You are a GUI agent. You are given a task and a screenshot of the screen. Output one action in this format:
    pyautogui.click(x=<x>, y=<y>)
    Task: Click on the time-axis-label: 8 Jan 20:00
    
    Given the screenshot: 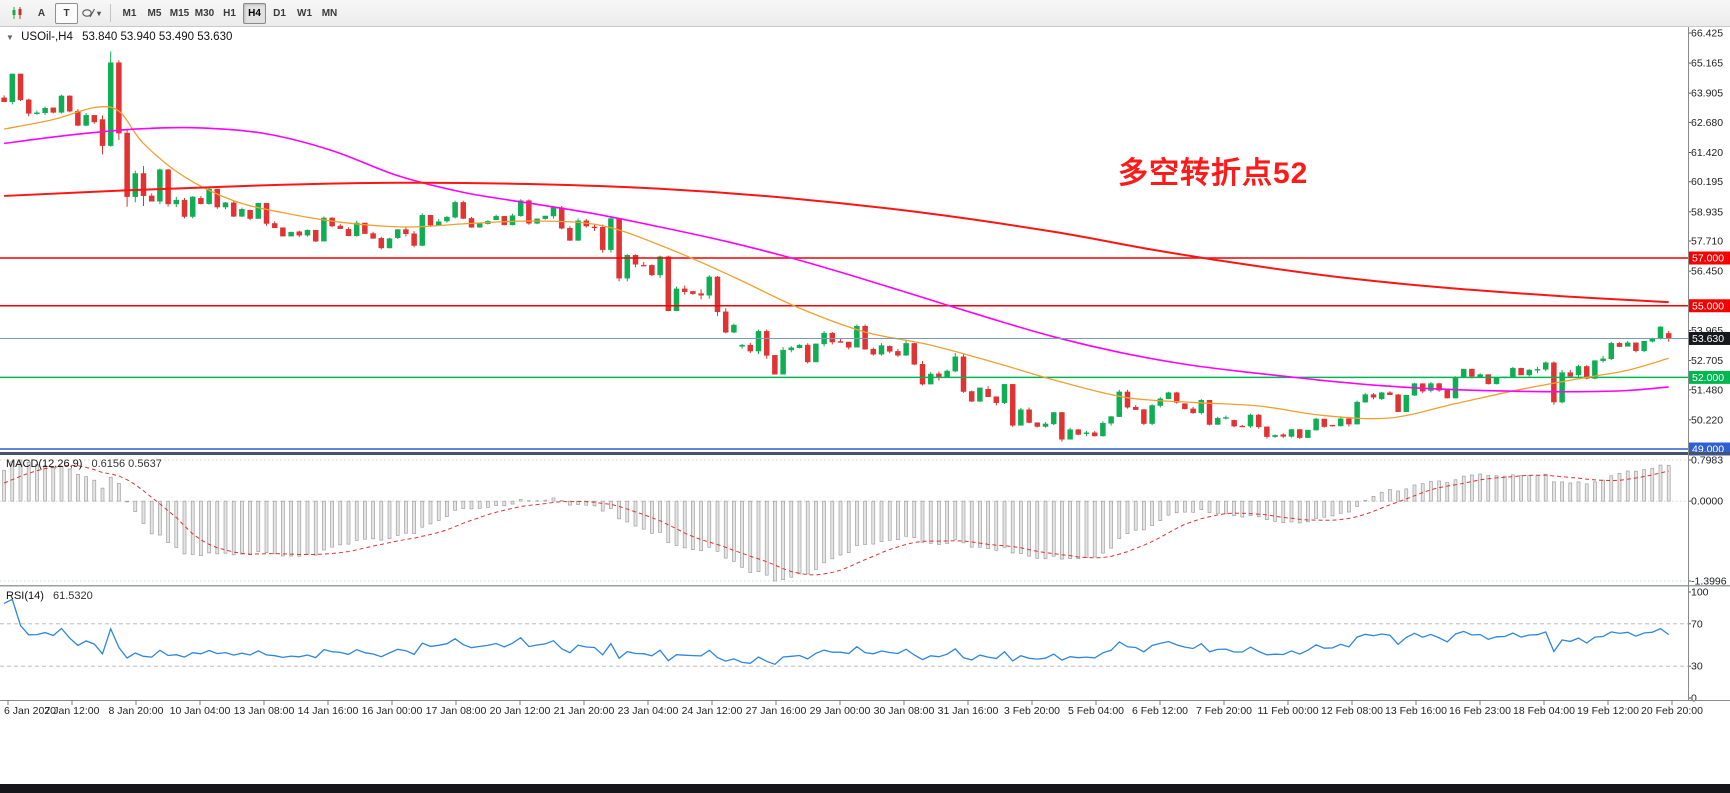 What is the action you would take?
    pyautogui.click(x=136, y=711)
    